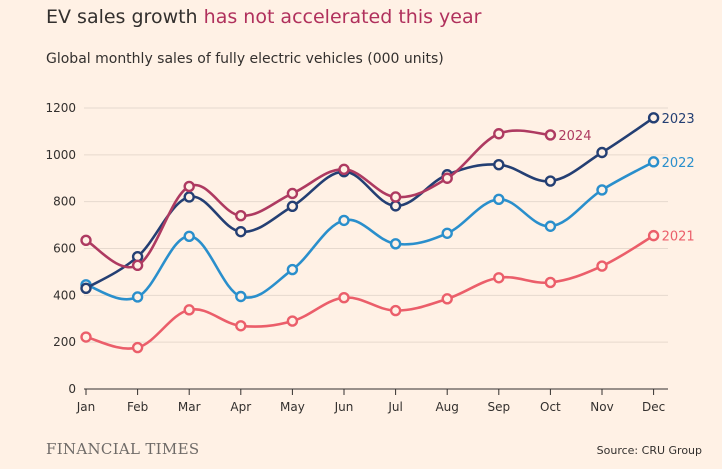 Image resolution: width=722 pixels, height=469 pixels. What do you see at coordinates (240, 407) in the screenshot?
I see `x-tick-label: Apr` at bounding box center [240, 407].